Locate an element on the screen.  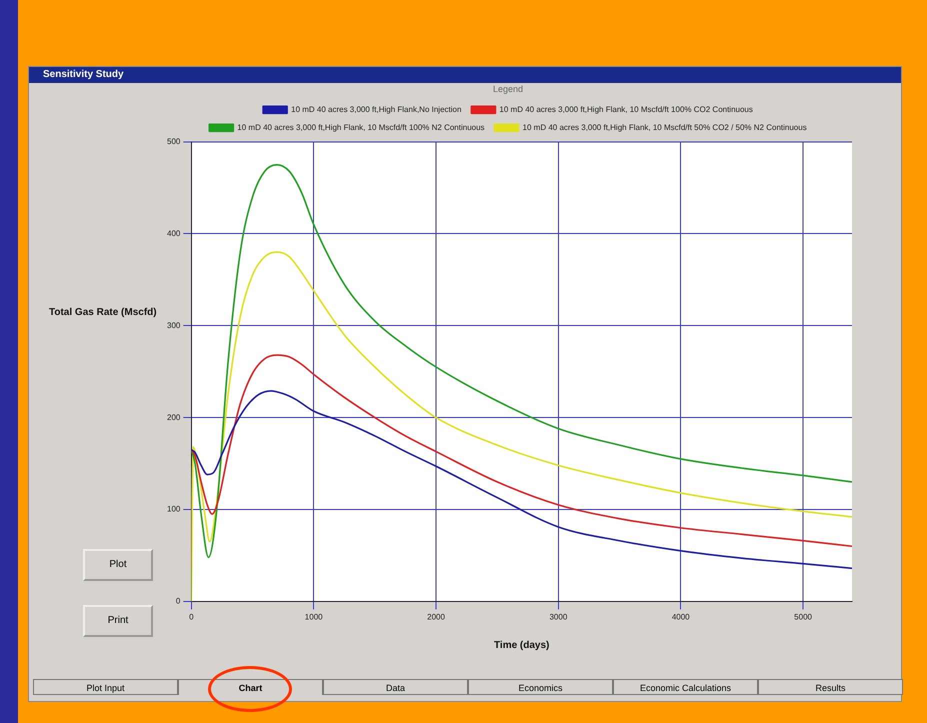
x-tick-label: 0 is located at coordinates (191, 617).